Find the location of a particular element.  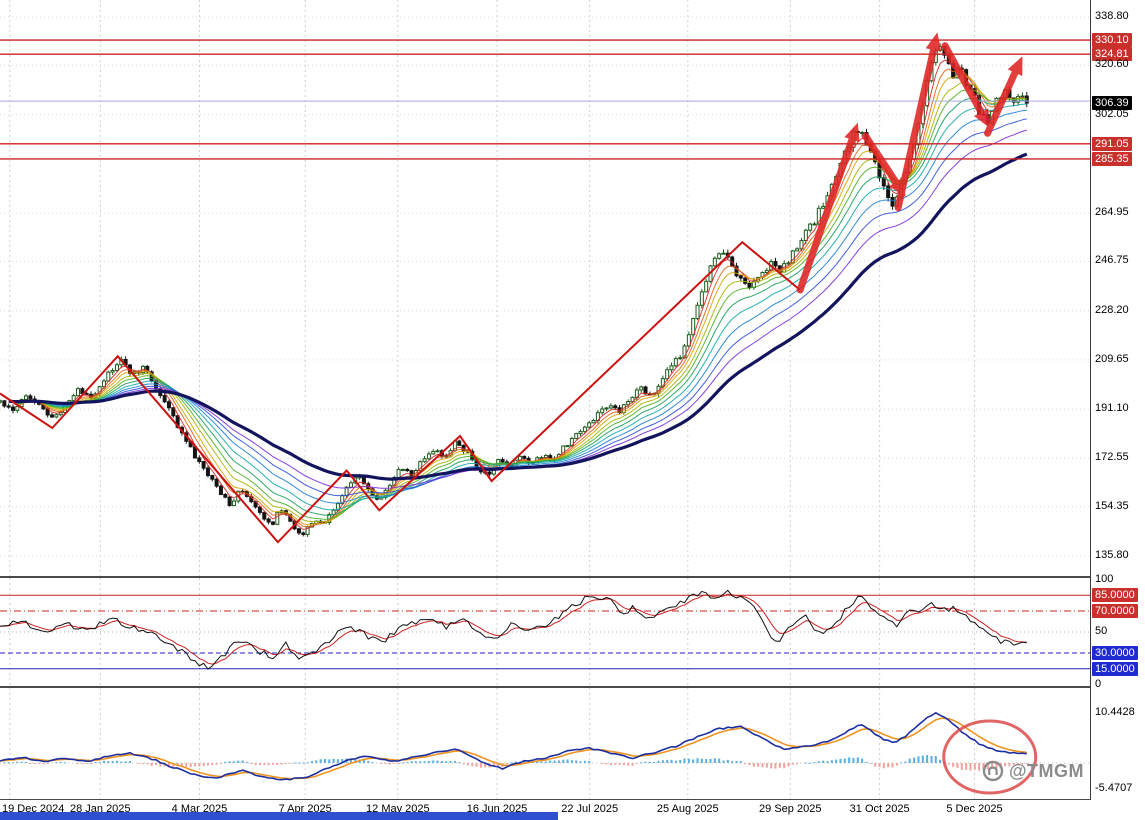

rsi-canvas is located at coordinates (545, 632).